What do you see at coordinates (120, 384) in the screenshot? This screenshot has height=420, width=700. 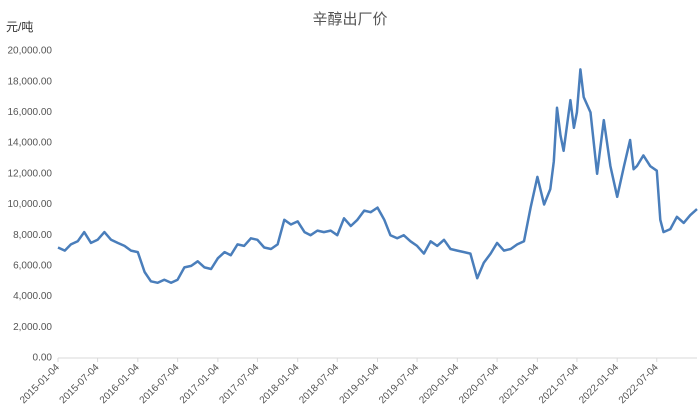 I see `x-tick-label: 2016-01-04` at bounding box center [120, 384].